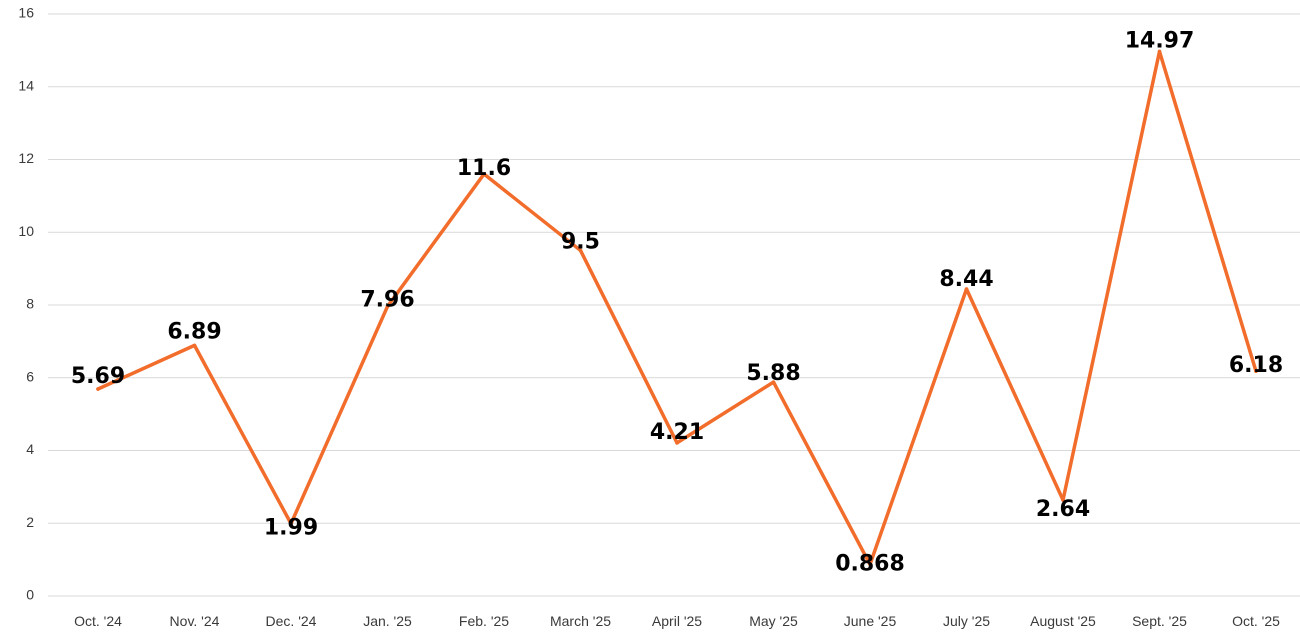  Describe the element at coordinates (387, 621) in the screenshot. I see `x-tick-label: Jan. '25` at that location.